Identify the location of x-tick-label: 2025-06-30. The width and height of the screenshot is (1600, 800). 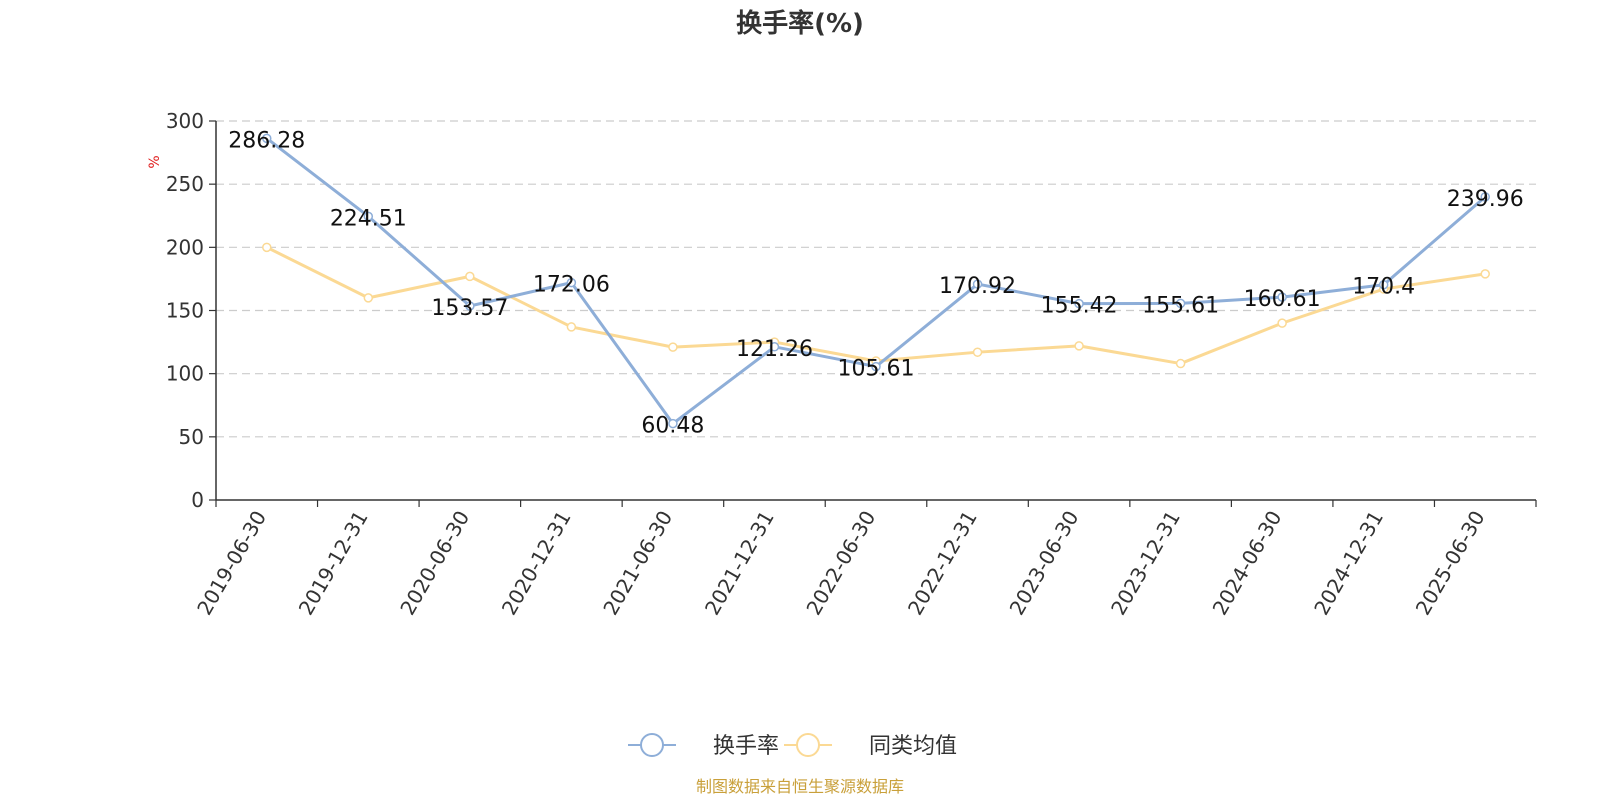
(1450, 563).